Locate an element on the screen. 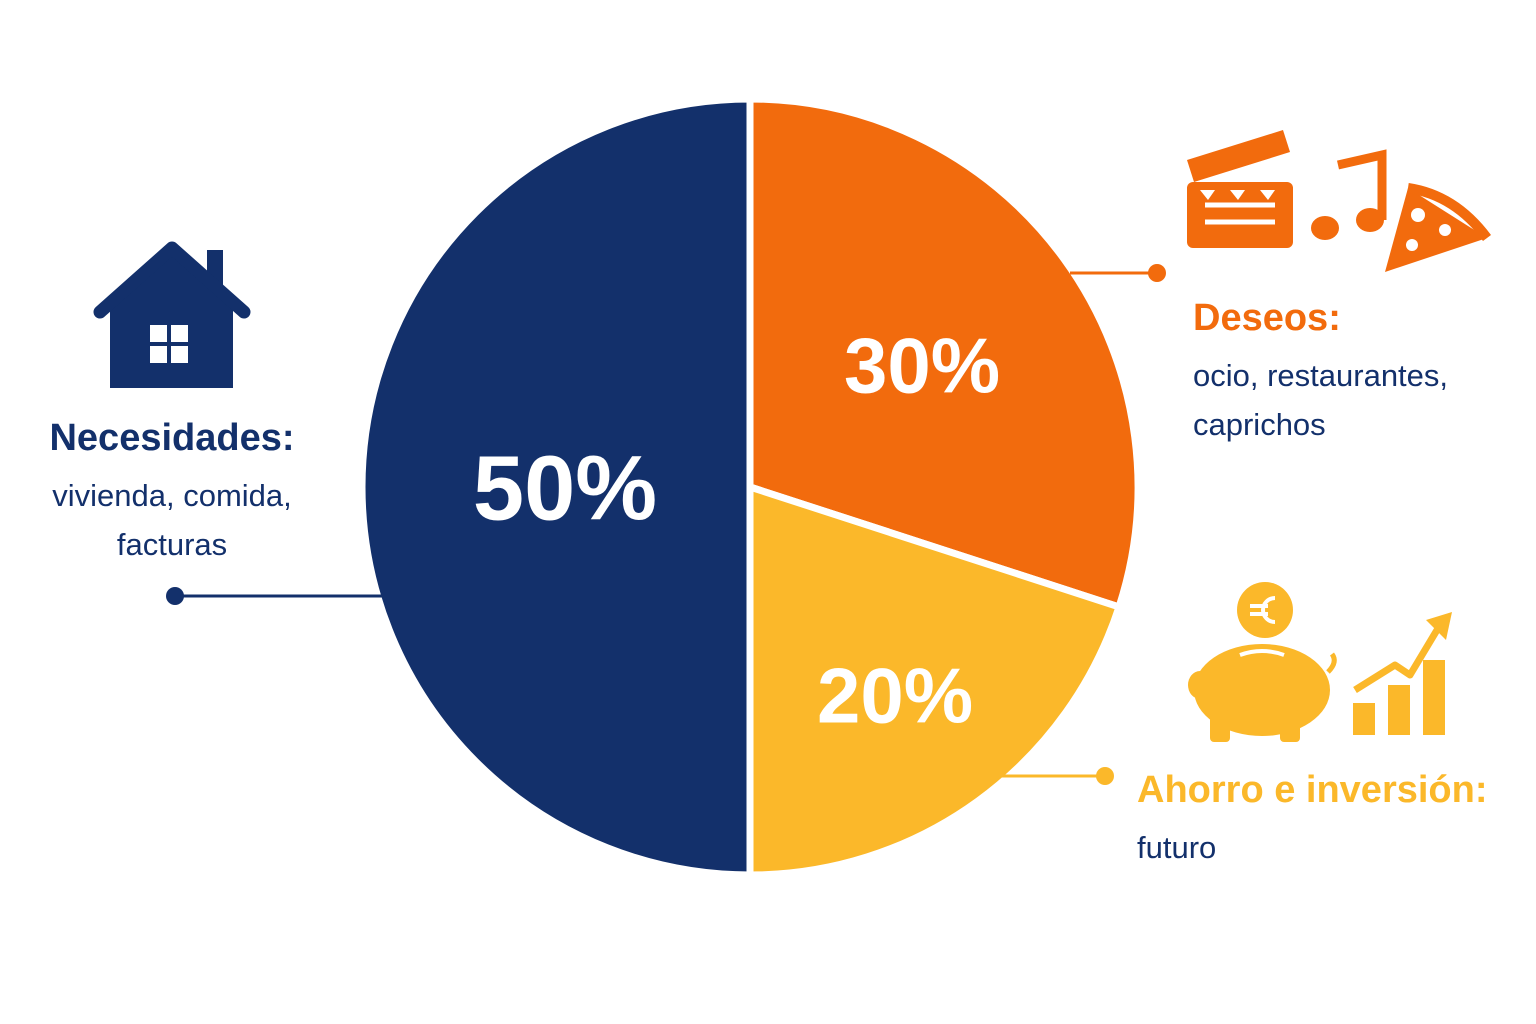  category-label: Deseos: is located at coordinates (1267, 318).